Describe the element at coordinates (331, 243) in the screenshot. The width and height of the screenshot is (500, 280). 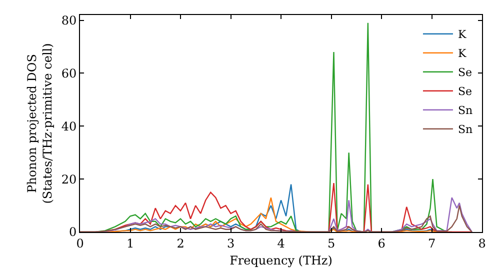
I see `x-tick-label: 5` at that location.